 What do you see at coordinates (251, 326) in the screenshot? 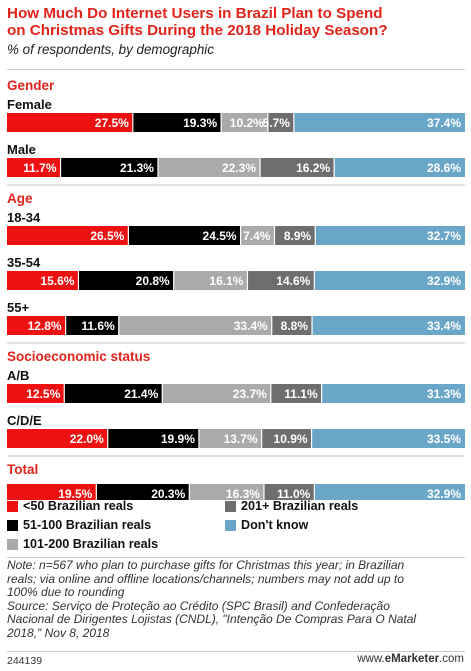
I see `value-label-55-series-3: 33.4%` at bounding box center [251, 326].